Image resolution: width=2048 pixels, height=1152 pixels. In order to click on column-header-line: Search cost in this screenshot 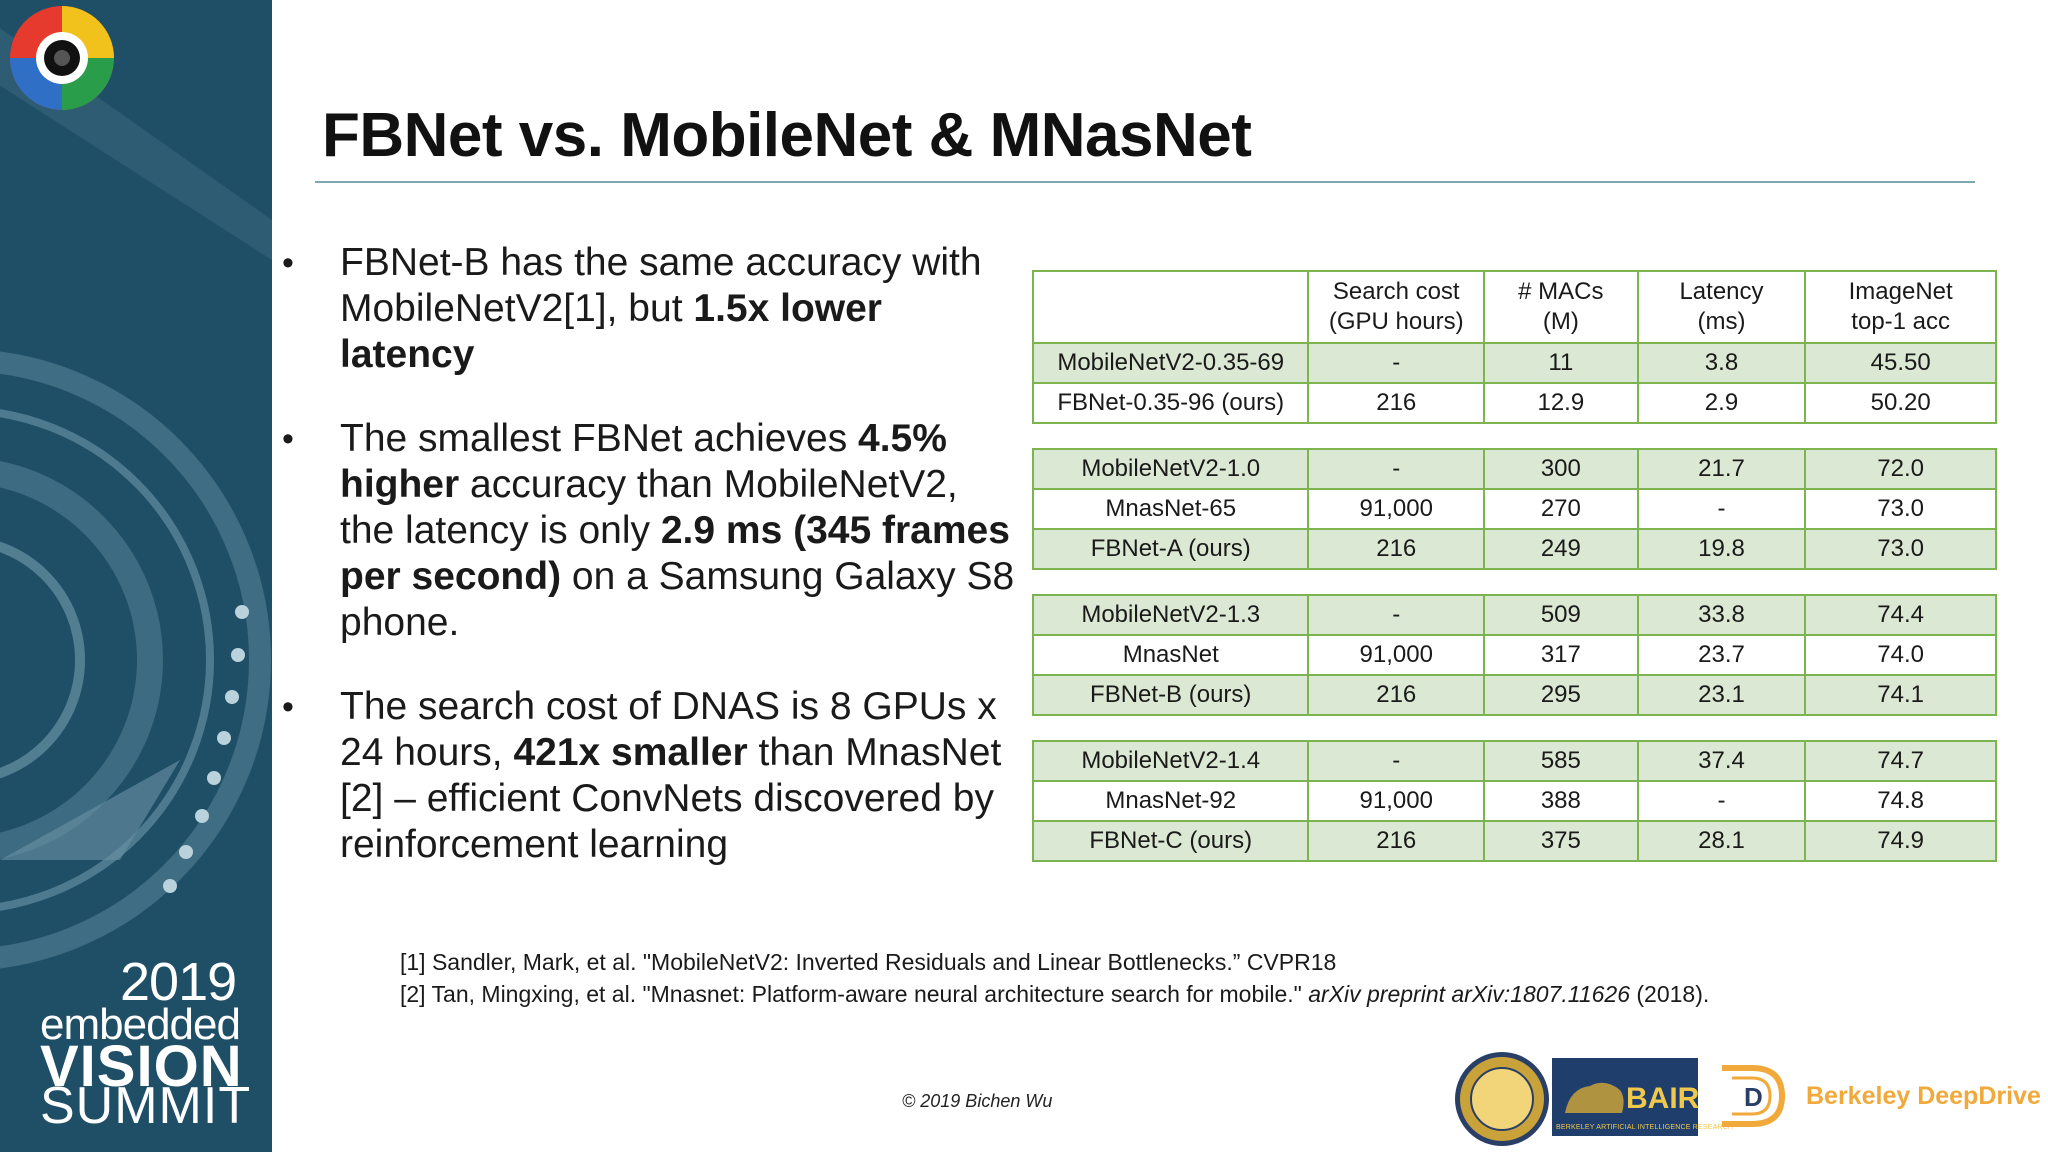, I will do `click(1396, 291)`.